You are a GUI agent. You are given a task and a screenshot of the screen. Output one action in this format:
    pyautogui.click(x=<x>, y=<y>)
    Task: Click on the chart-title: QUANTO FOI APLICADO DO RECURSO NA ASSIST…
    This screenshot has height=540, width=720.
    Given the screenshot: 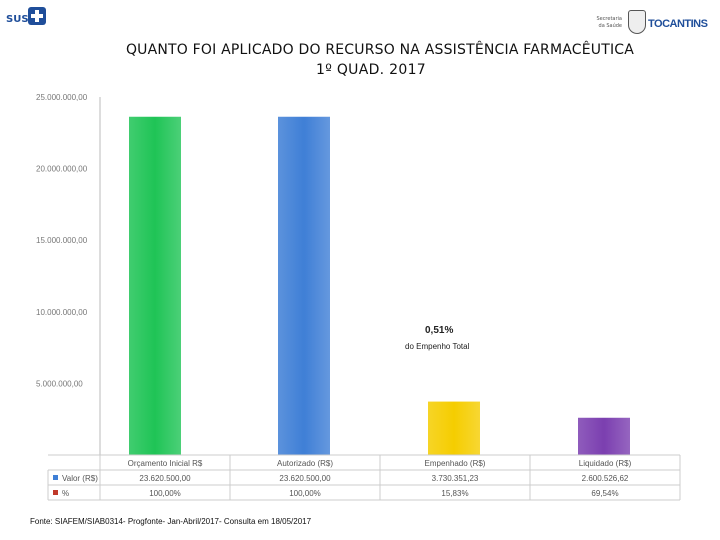 What is the action you would take?
    pyautogui.click(x=380, y=50)
    